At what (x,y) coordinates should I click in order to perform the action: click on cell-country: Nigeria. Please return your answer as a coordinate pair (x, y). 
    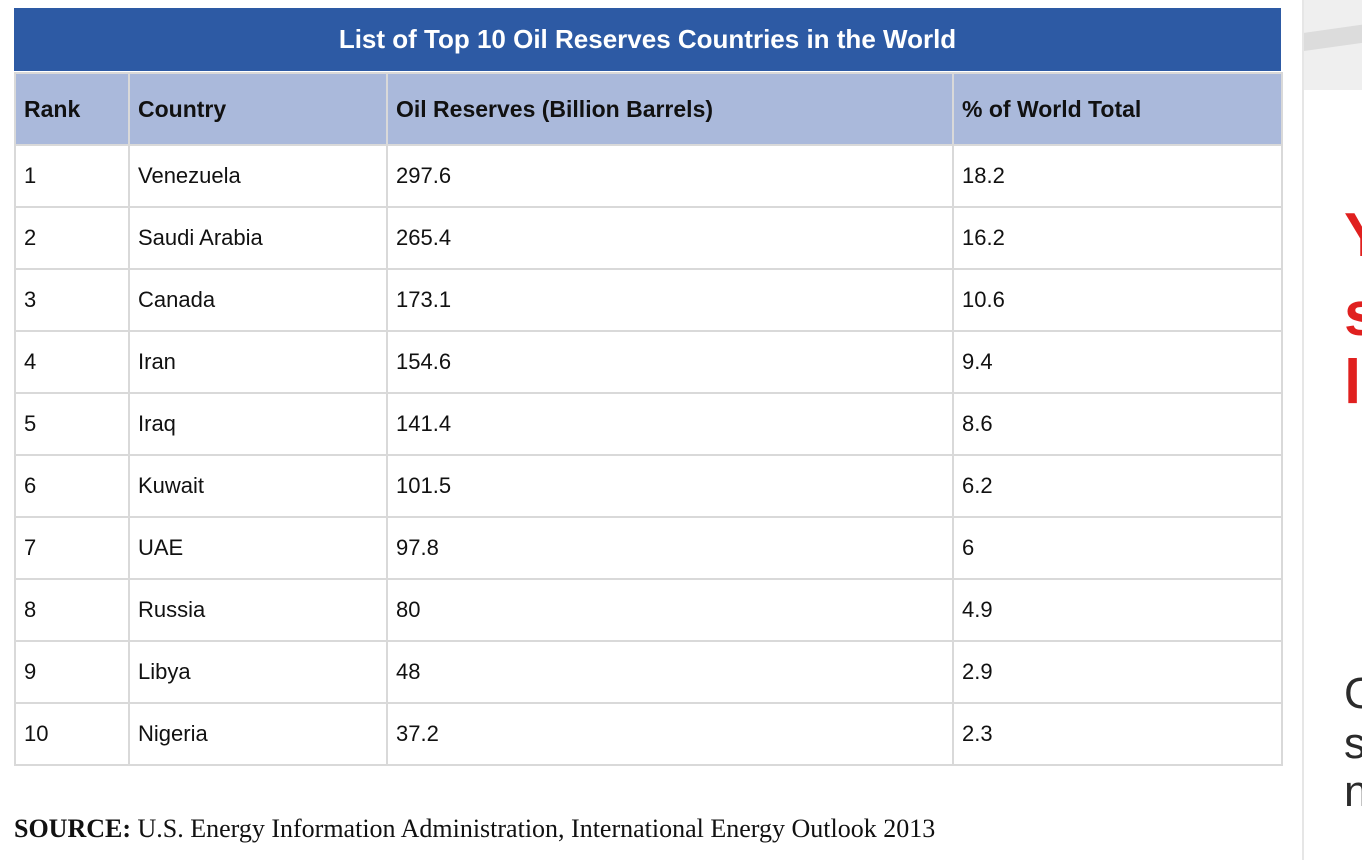
    Looking at the image, I should click on (258, 734).